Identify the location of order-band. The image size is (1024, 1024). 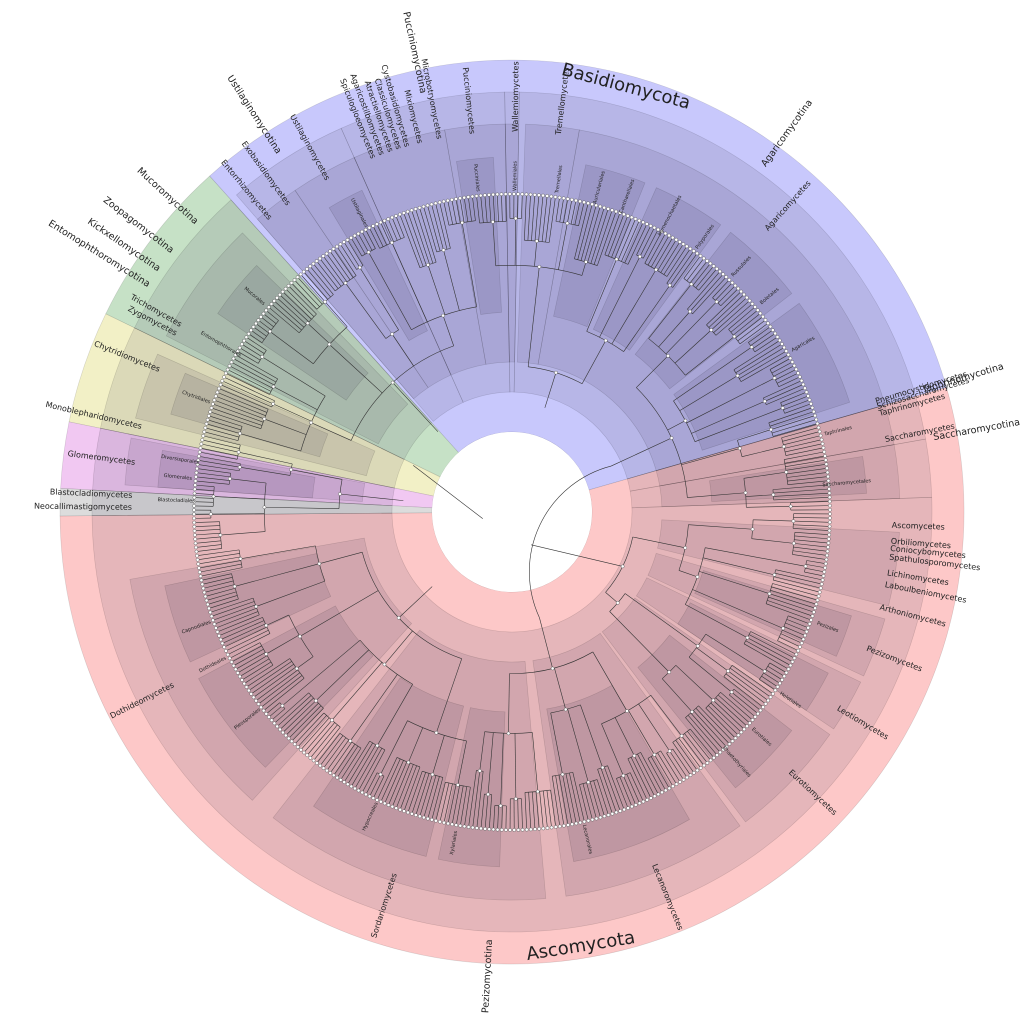
(471, 787).